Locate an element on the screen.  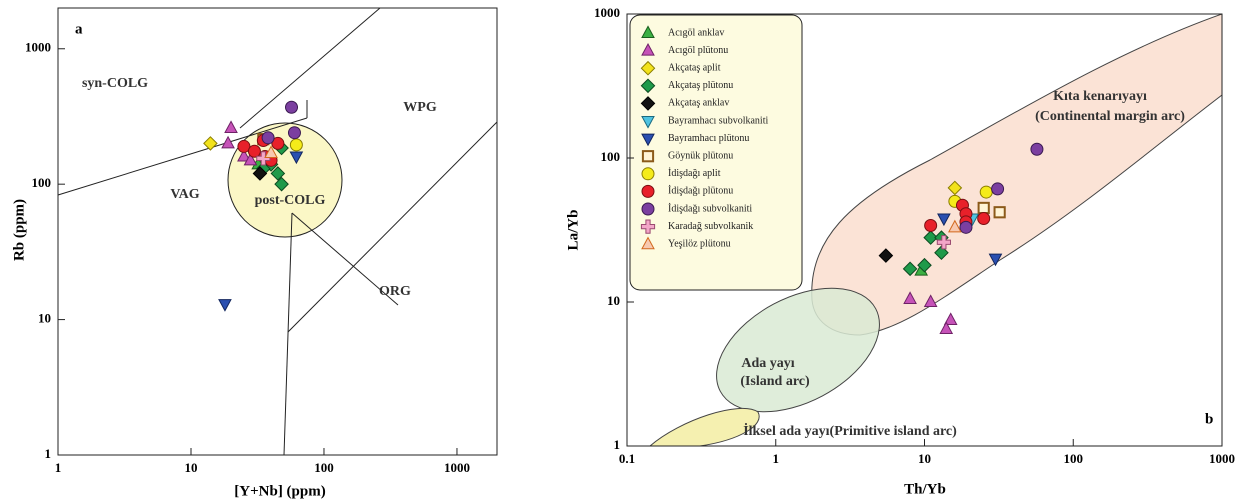
y-axis-label: Rb (ppm) is located at coordinates (19, 230).